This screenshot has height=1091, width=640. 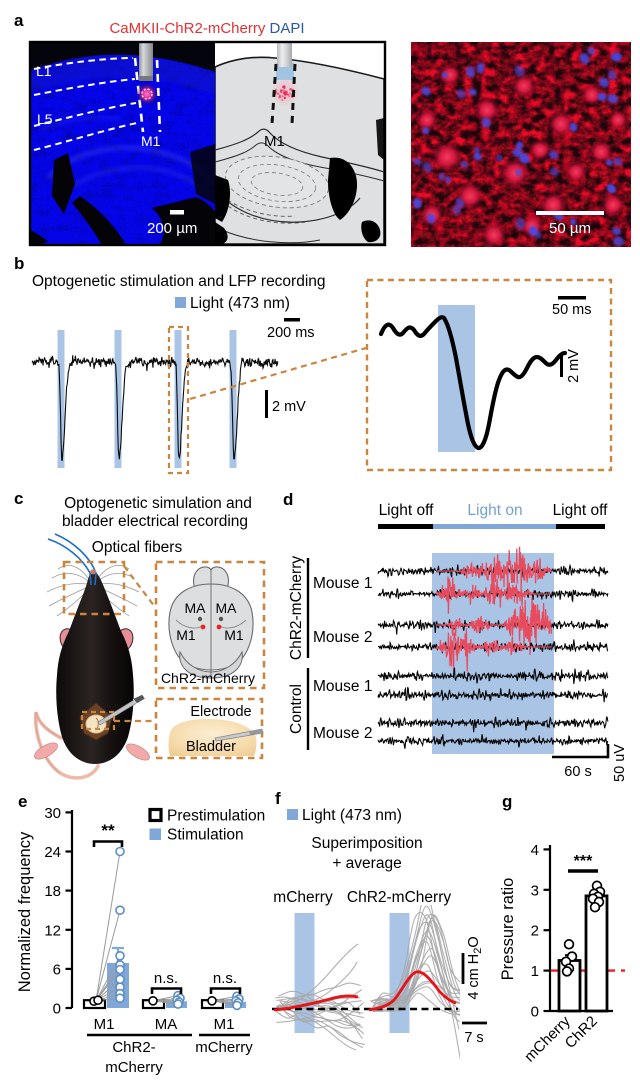 What do you see at coordinates (205, 835) in the screenshot?
I see `svg-text: Stimulation` at bounding box center [205, 835].